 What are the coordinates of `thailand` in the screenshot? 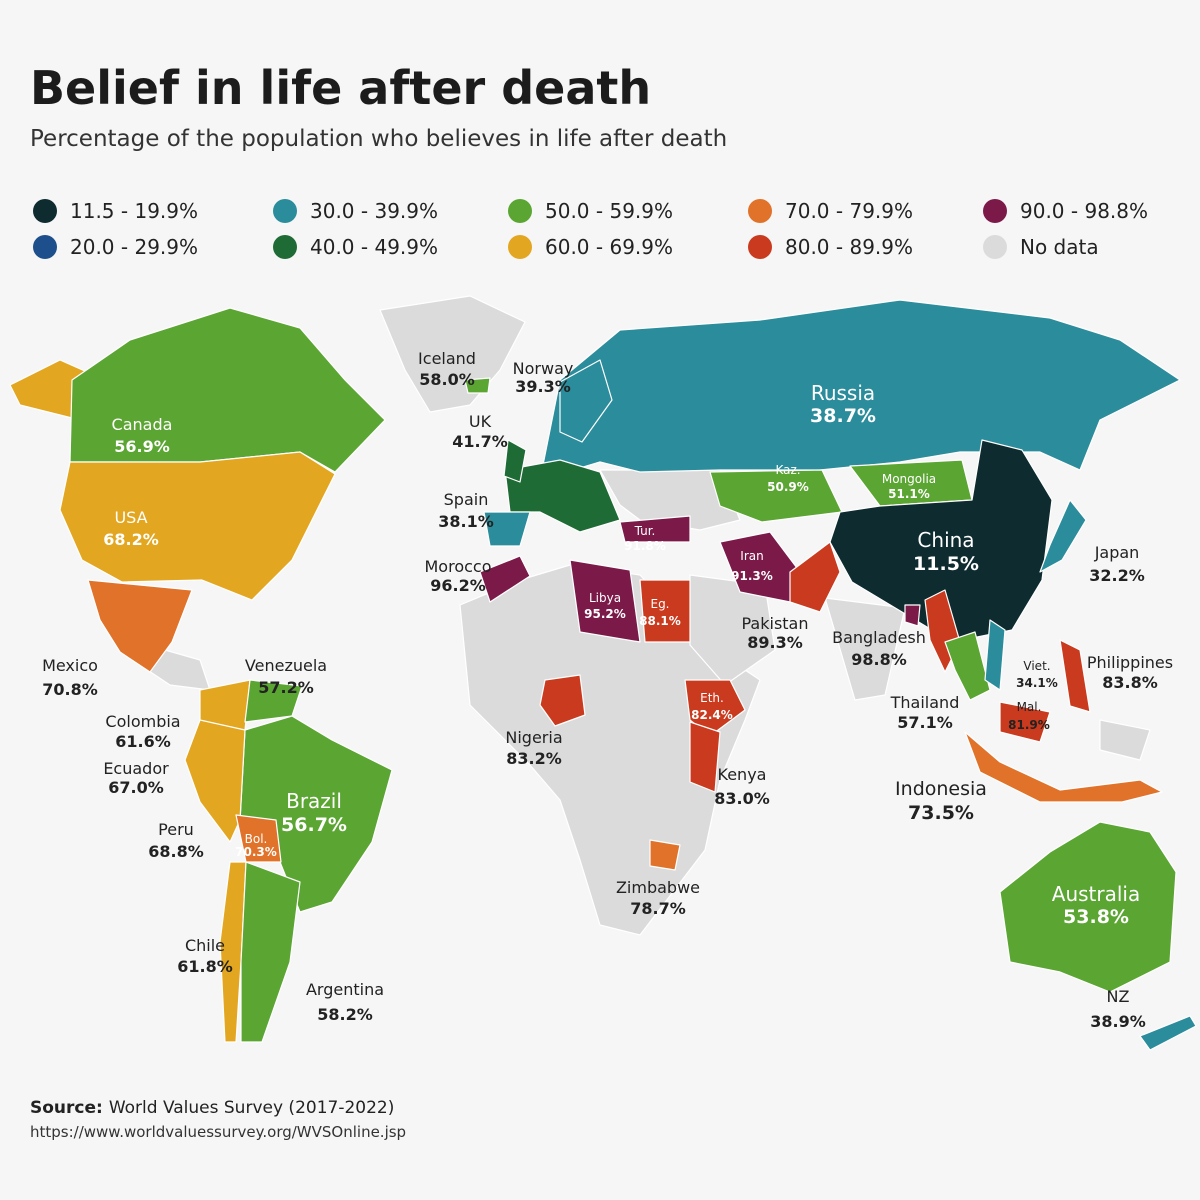 It's located at (967, 666).